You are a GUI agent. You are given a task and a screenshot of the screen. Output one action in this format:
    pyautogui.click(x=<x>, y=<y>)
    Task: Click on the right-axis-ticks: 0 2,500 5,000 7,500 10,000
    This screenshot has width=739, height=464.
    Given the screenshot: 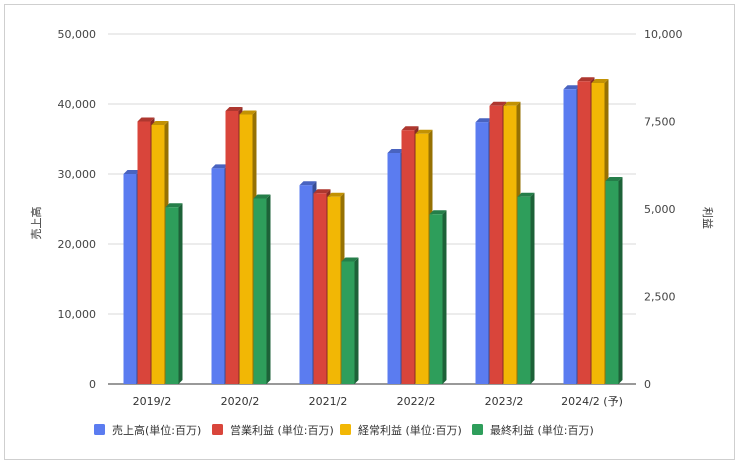 What is the action you would take?
    pyautogui.click(x=663, y=209)
    